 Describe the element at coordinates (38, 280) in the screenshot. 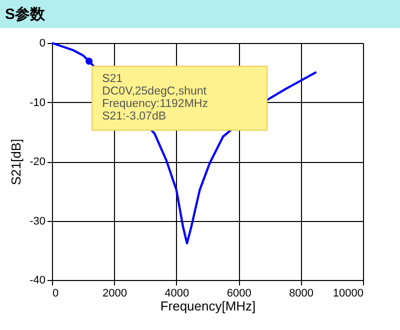

I see `y-tick-label: -40` at that location.